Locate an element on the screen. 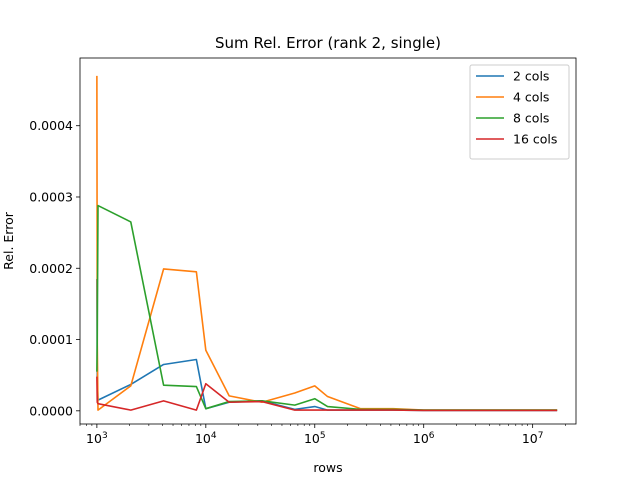 This screenshot has width=640, height=480. legend-label: 2 cols is located at coordinates (531, 76).